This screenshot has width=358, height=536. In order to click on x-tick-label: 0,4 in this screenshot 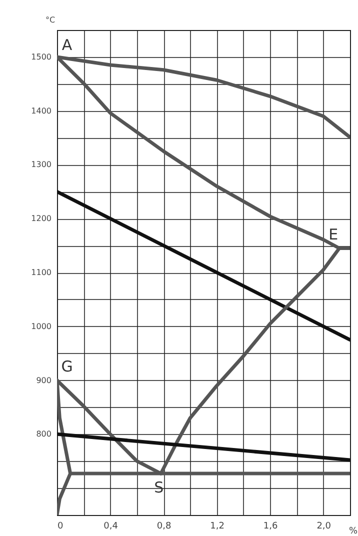, I will do `click(111, 527)`.